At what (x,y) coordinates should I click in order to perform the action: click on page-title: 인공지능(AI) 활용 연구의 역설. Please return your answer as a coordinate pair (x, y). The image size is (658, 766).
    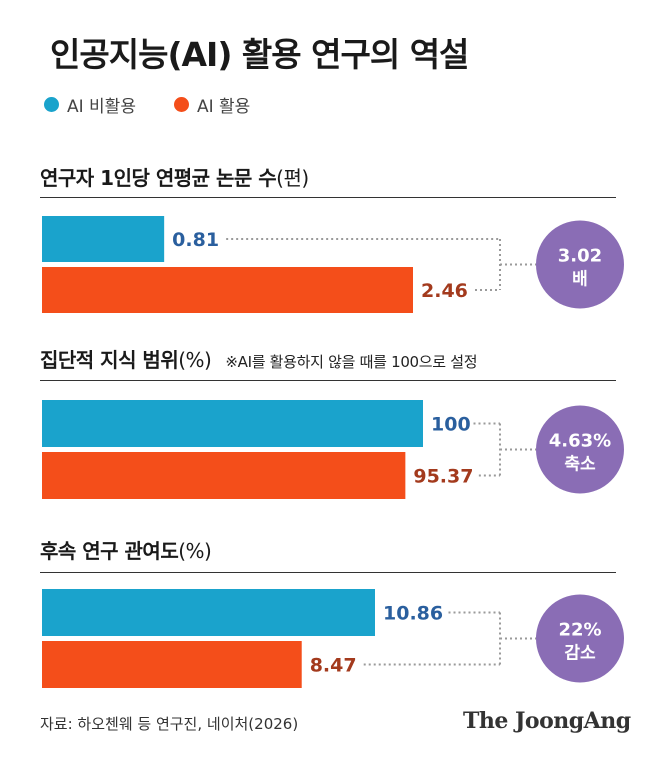
    Looking at the image, I should click on (259, 54).